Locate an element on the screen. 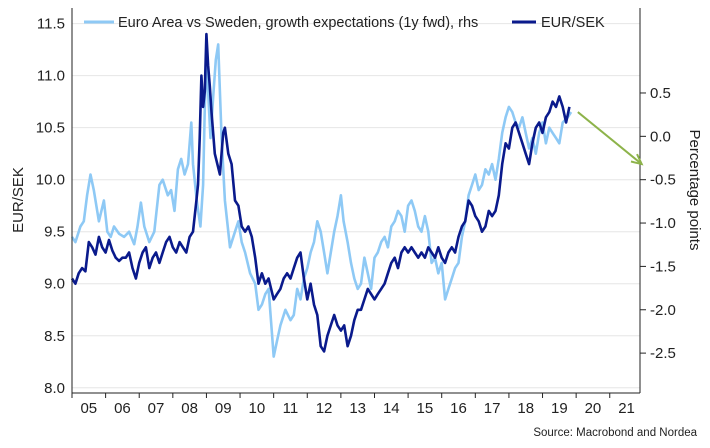  right-tick-label: 0.5 is located at coordinates (660, 93).